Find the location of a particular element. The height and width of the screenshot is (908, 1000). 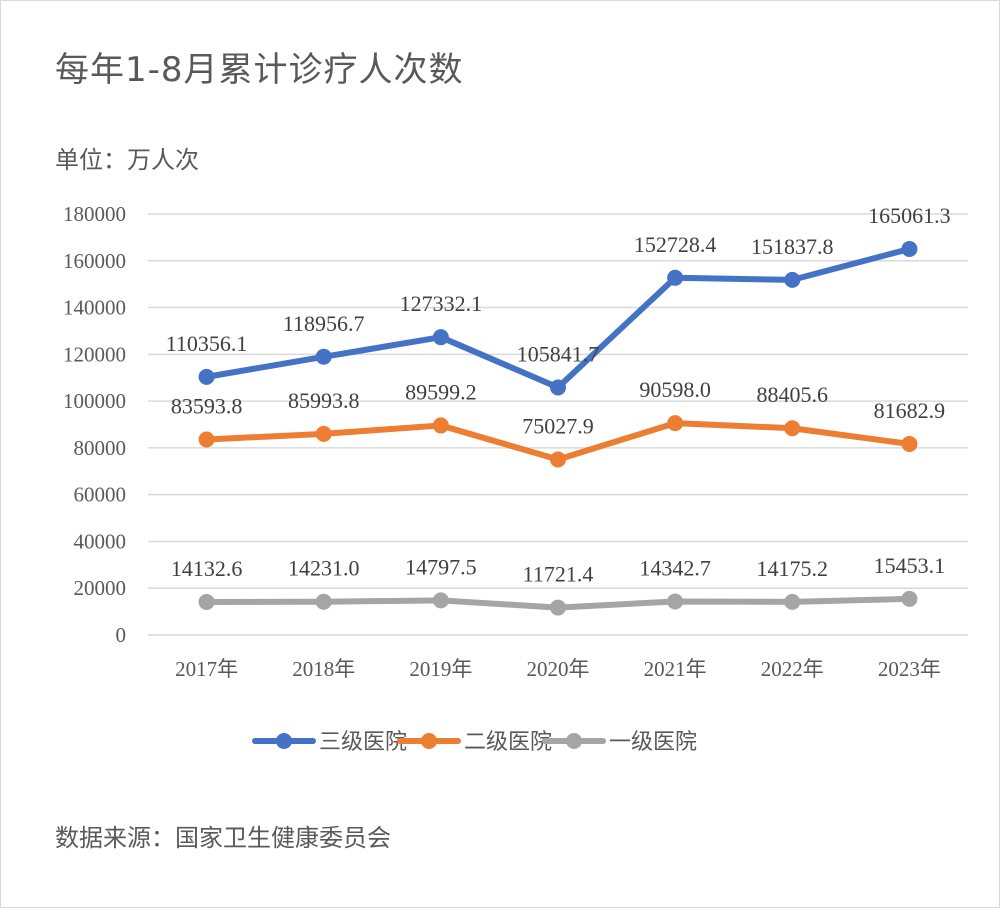

x-tick-label: 2023年 is located at coordinates (909, 669).